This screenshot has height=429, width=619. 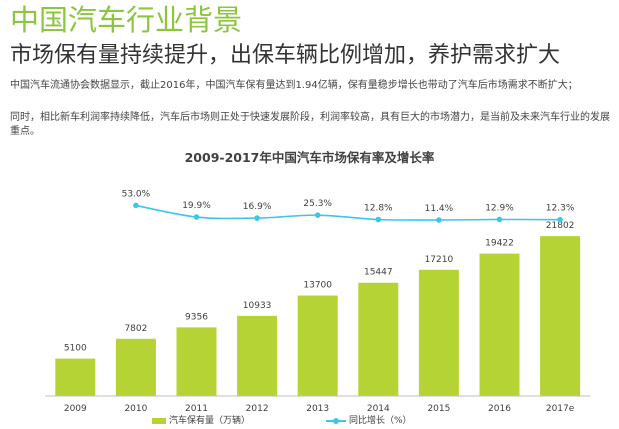 I want to click on x-tick-label: 2013, so click(x=317, y=409).